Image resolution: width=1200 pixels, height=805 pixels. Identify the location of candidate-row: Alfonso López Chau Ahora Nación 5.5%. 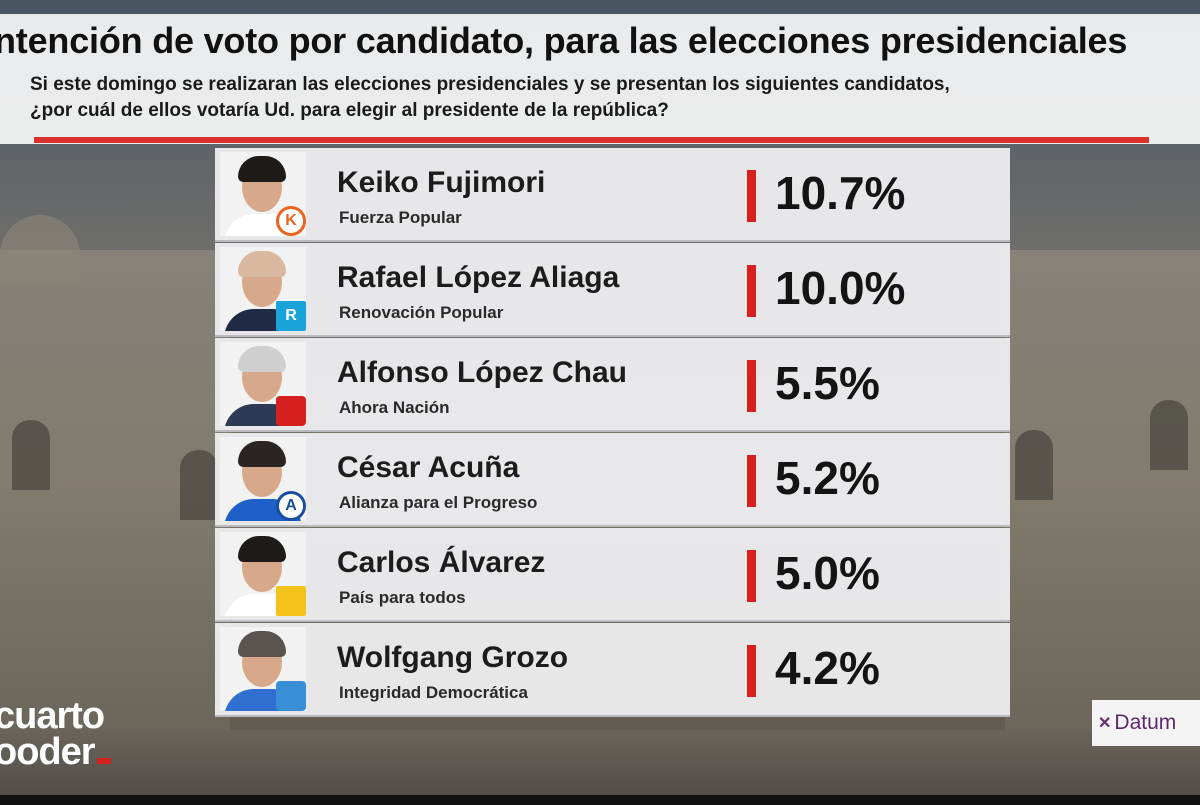
(612, 385).